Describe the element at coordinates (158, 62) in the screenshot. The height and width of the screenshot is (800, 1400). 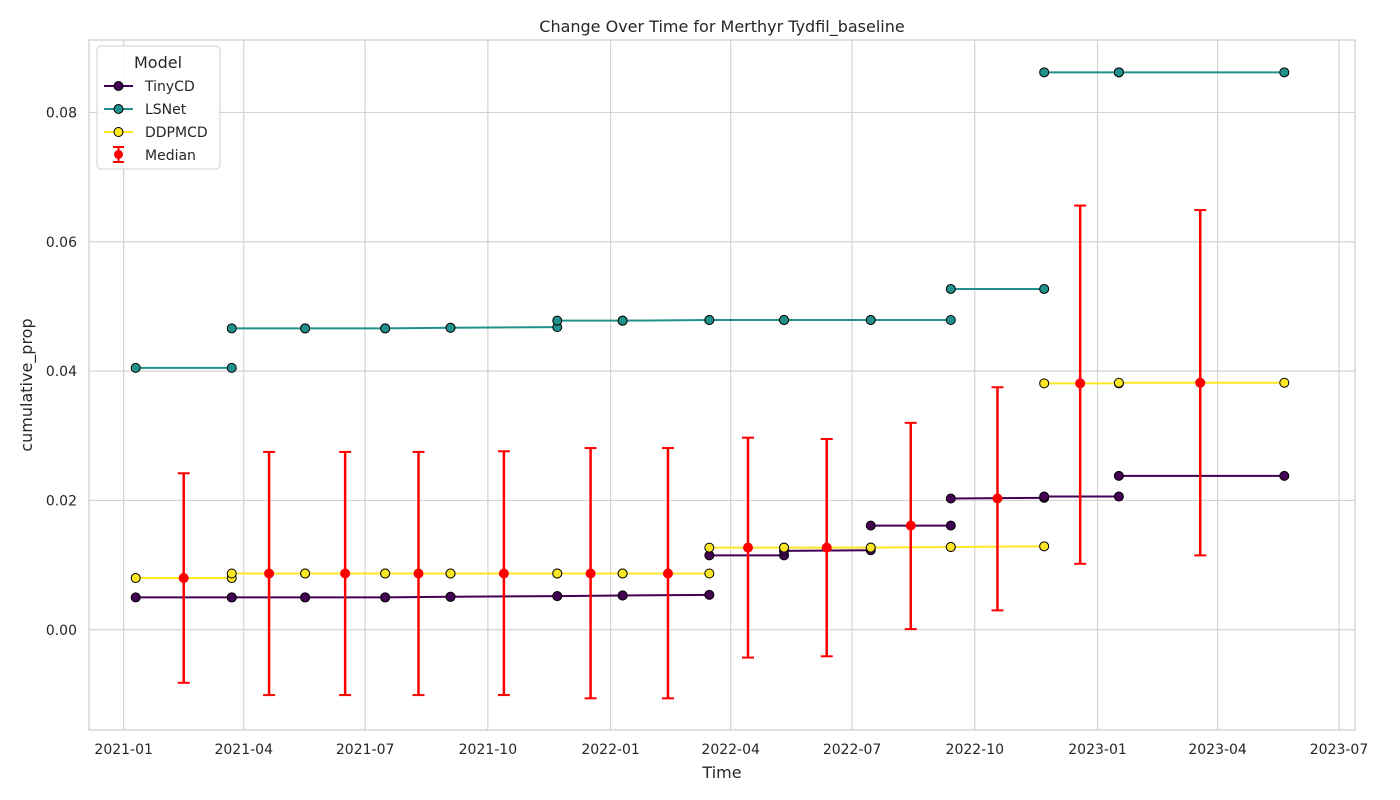
I see `legend-title: Model` at that location.